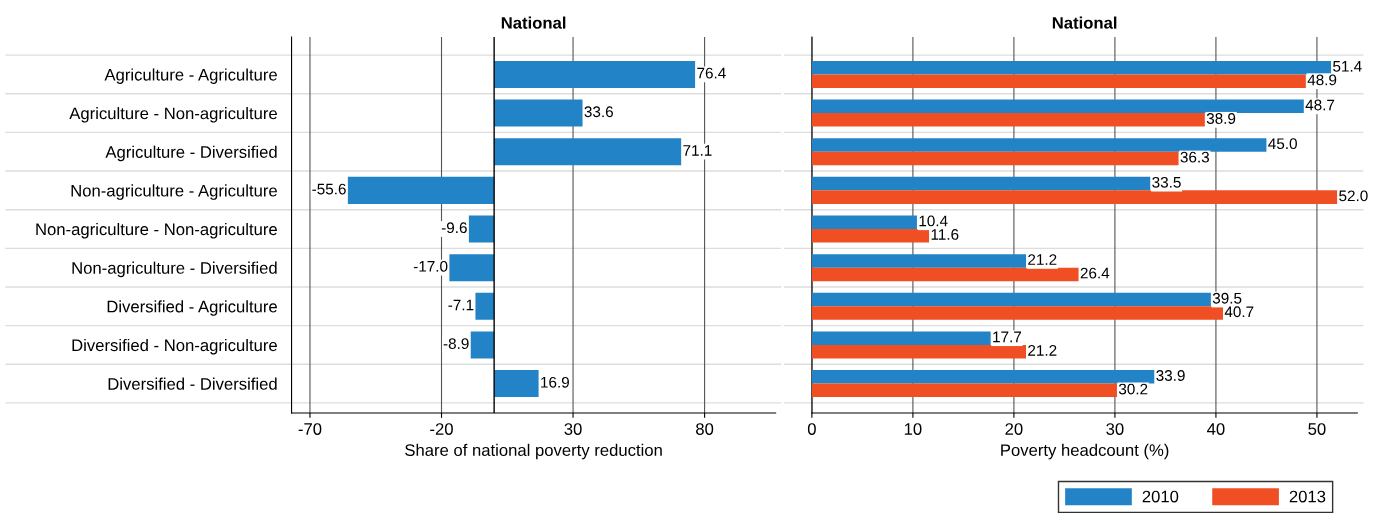 Image resolution: width=1395 pixels, height=513 pixels. What do you see at coordinates (945, 234) in the screenshot?
I see `data-label: 11.6` at bounding box center [945, 234].